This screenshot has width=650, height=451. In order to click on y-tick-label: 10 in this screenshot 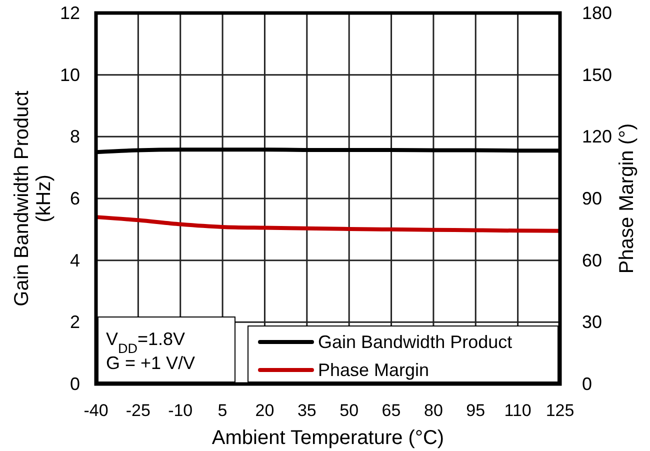, I will do `click(70, 74)`.